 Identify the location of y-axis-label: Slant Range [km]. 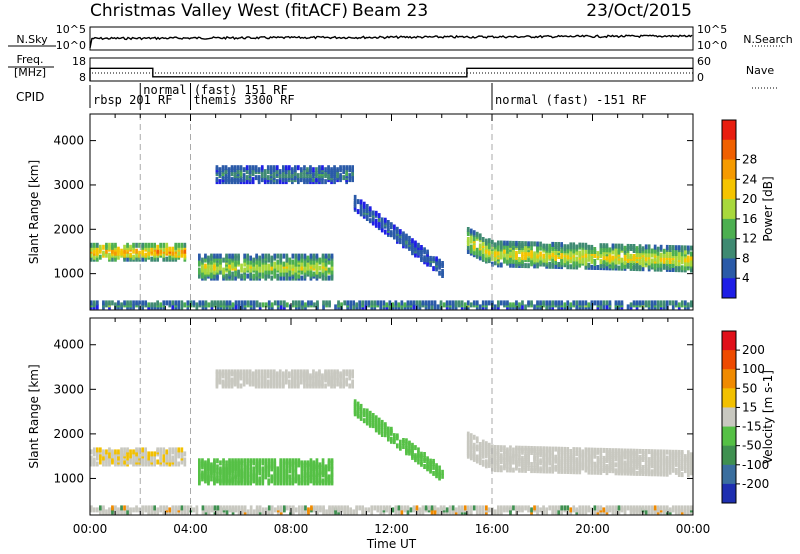
(34, 416).